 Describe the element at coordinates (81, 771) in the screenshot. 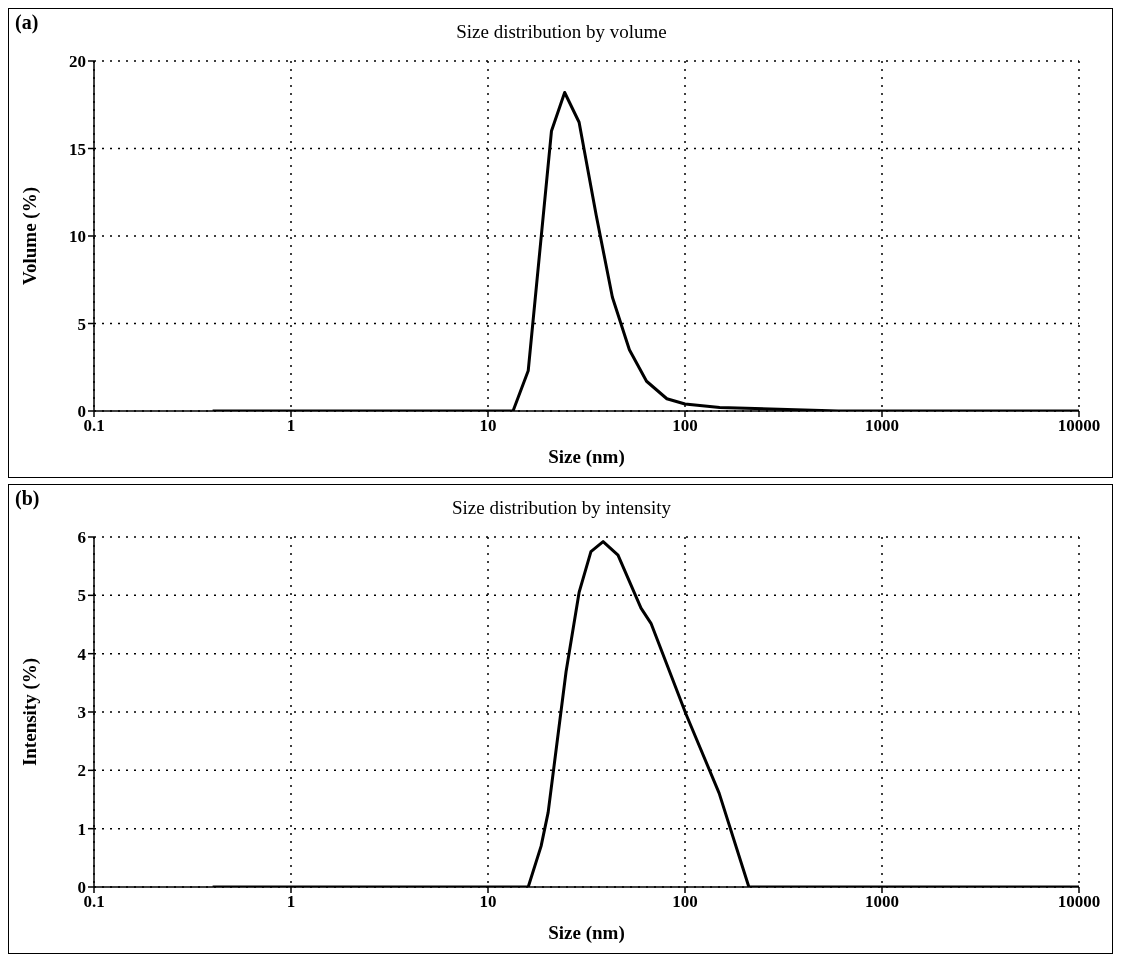

I see `y-tick-label: 2` at that location.